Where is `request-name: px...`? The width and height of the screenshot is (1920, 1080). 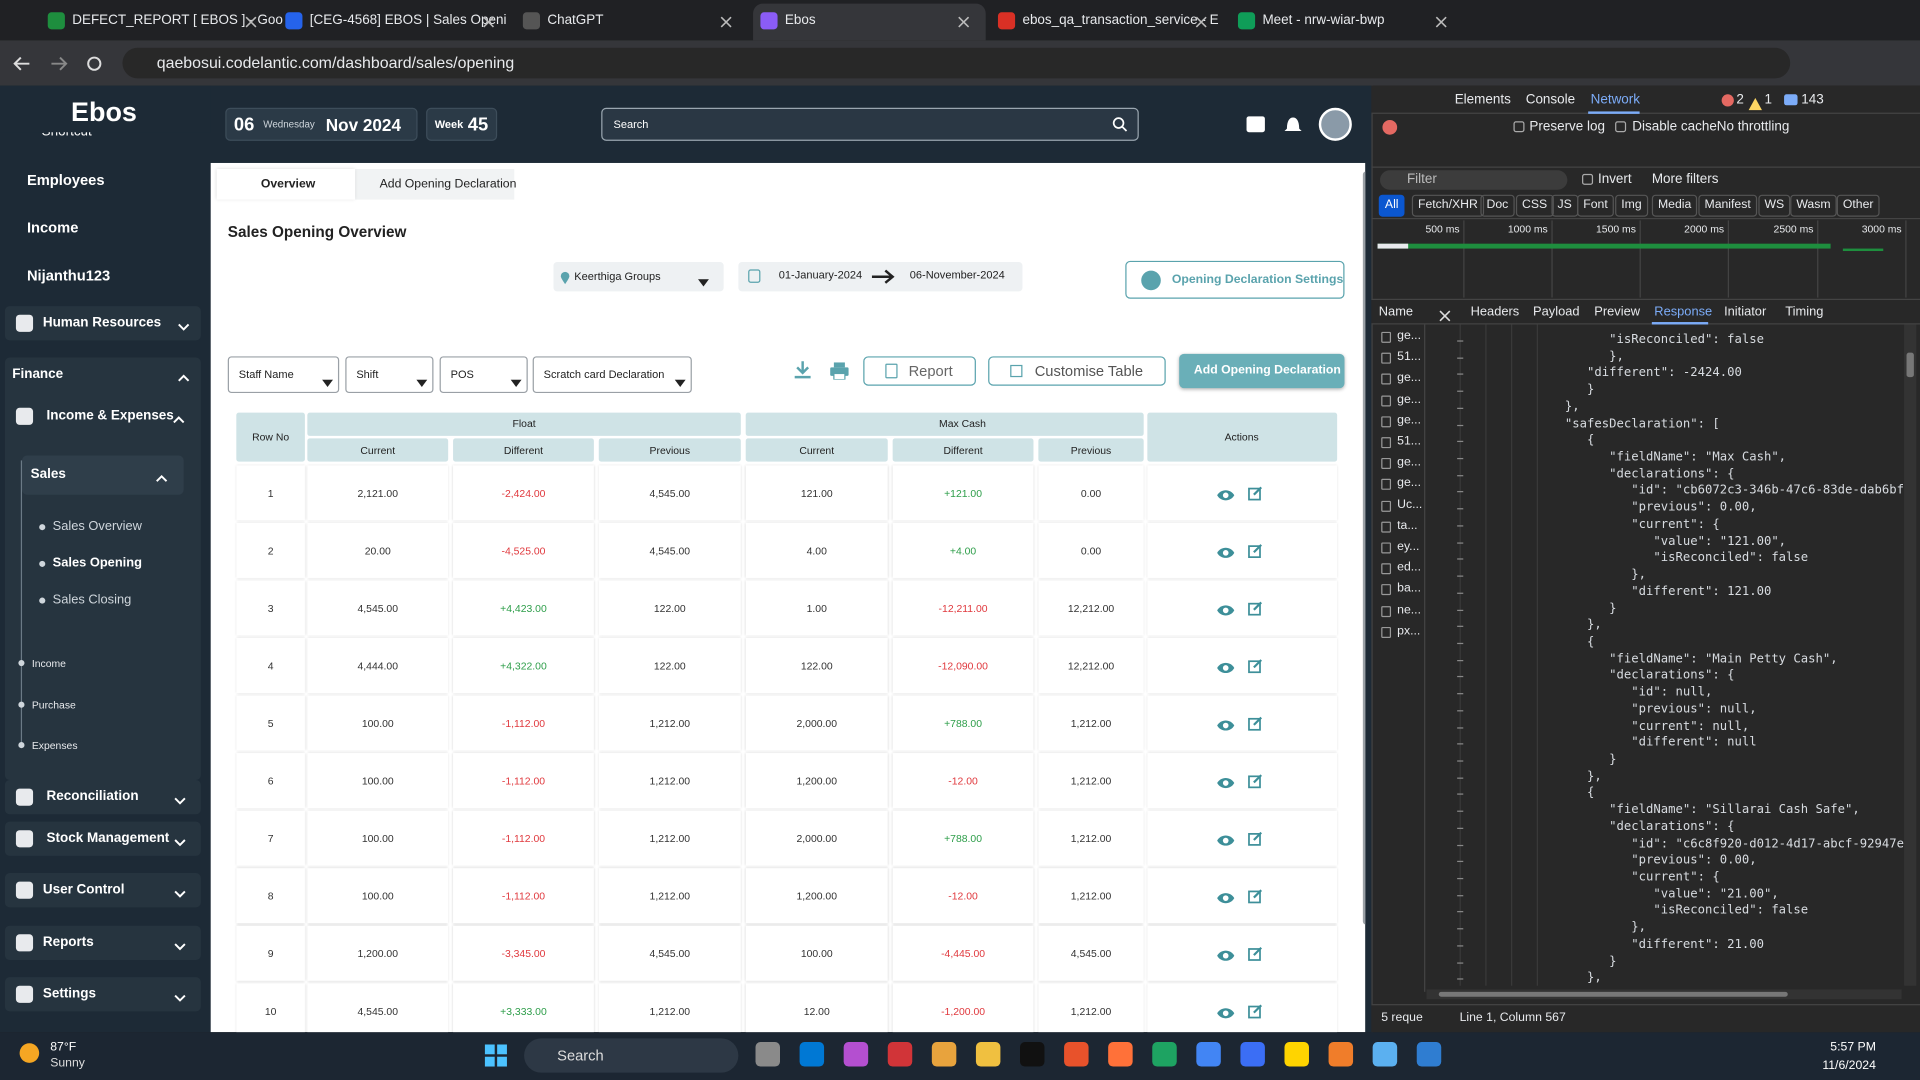 request-name: px... is located at coordinates (1409, 631).